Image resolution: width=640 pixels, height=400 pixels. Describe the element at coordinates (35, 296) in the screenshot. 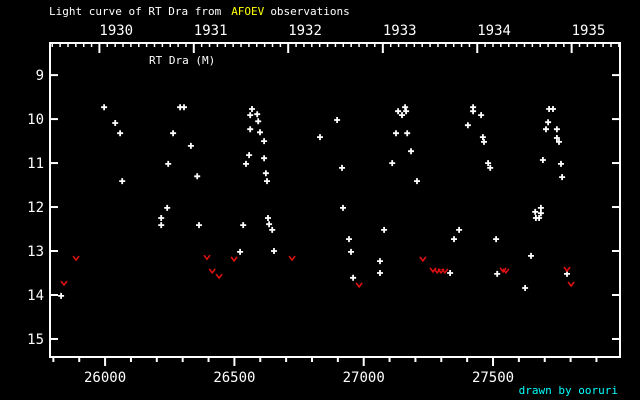

I see `y-axis-label: 14` at that location.